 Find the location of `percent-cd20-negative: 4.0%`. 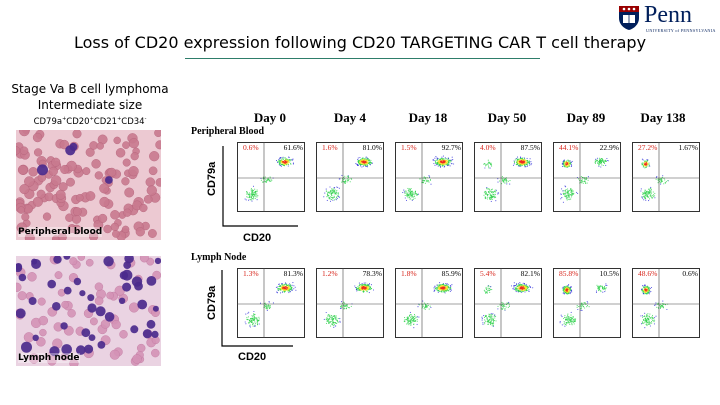

percent-cd20-negative: 4.0% is located at coordinates (488, 147).